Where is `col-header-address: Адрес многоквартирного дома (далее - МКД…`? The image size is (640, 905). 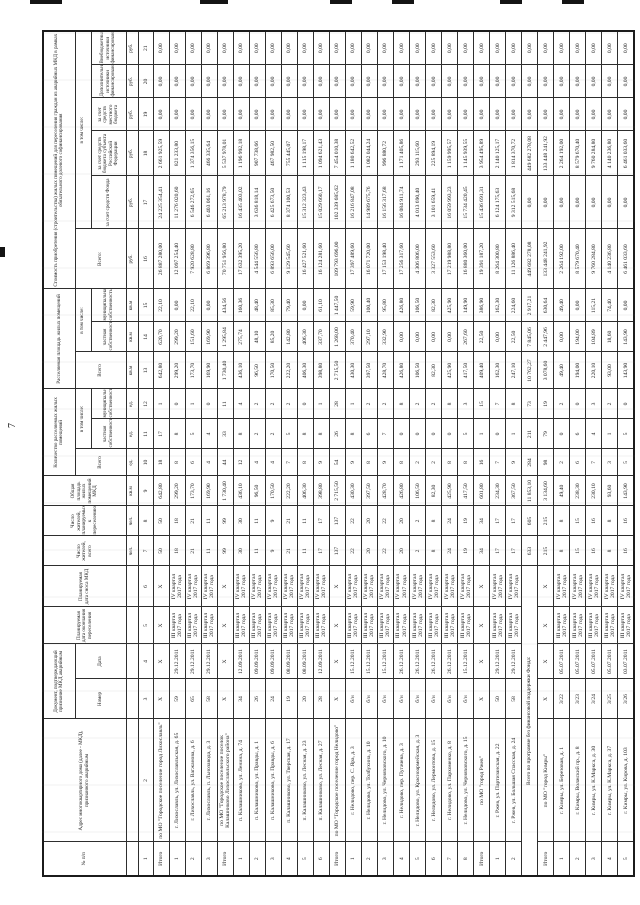 col-header-address: Адрес многоквартирного дома (далее - МКД… is located at coordinates (84, 780).